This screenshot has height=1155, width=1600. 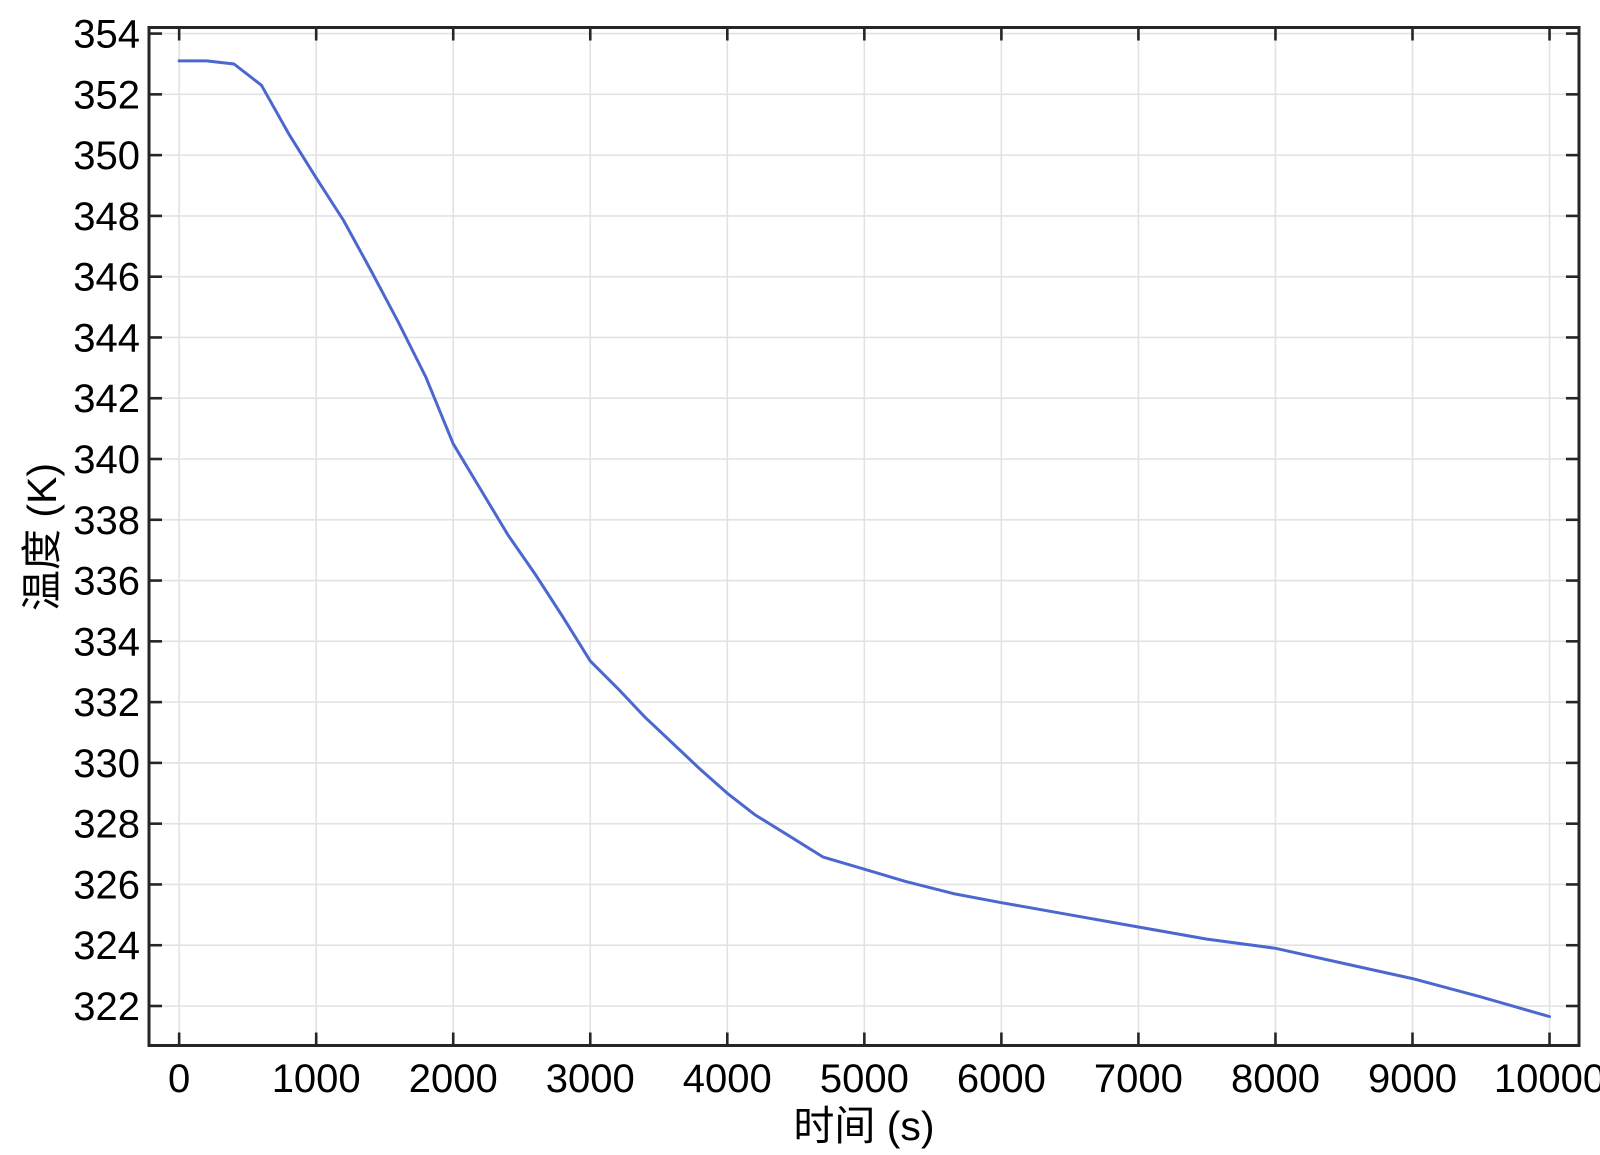 I want to click on x-tick-label: 5000, so click(x=864, y=1079).